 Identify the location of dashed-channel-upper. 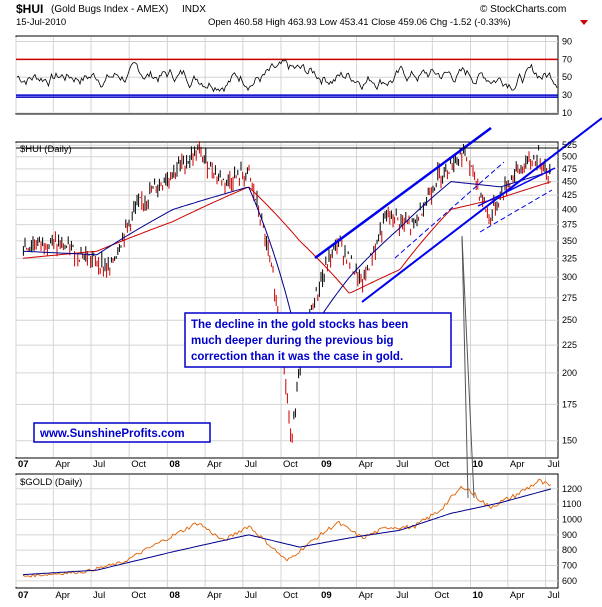
(449, 210).